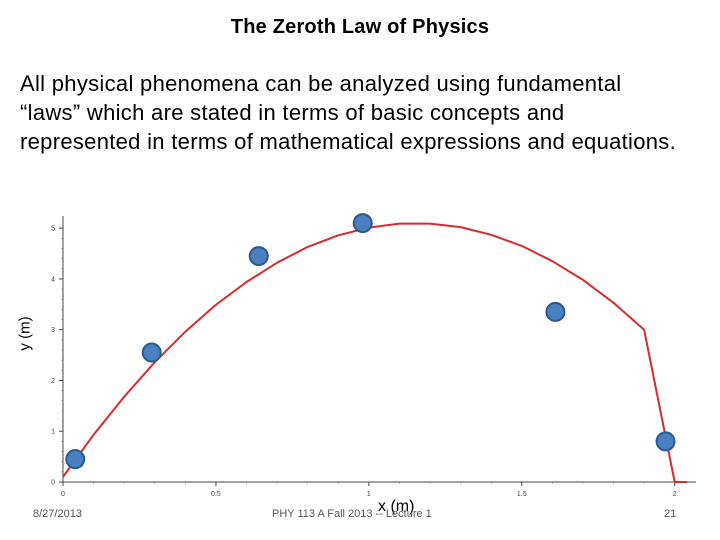 This screenshot has width=720, height=540. I want to click on slide-title: The Zeroth Law of Physics, so click(360, 27).